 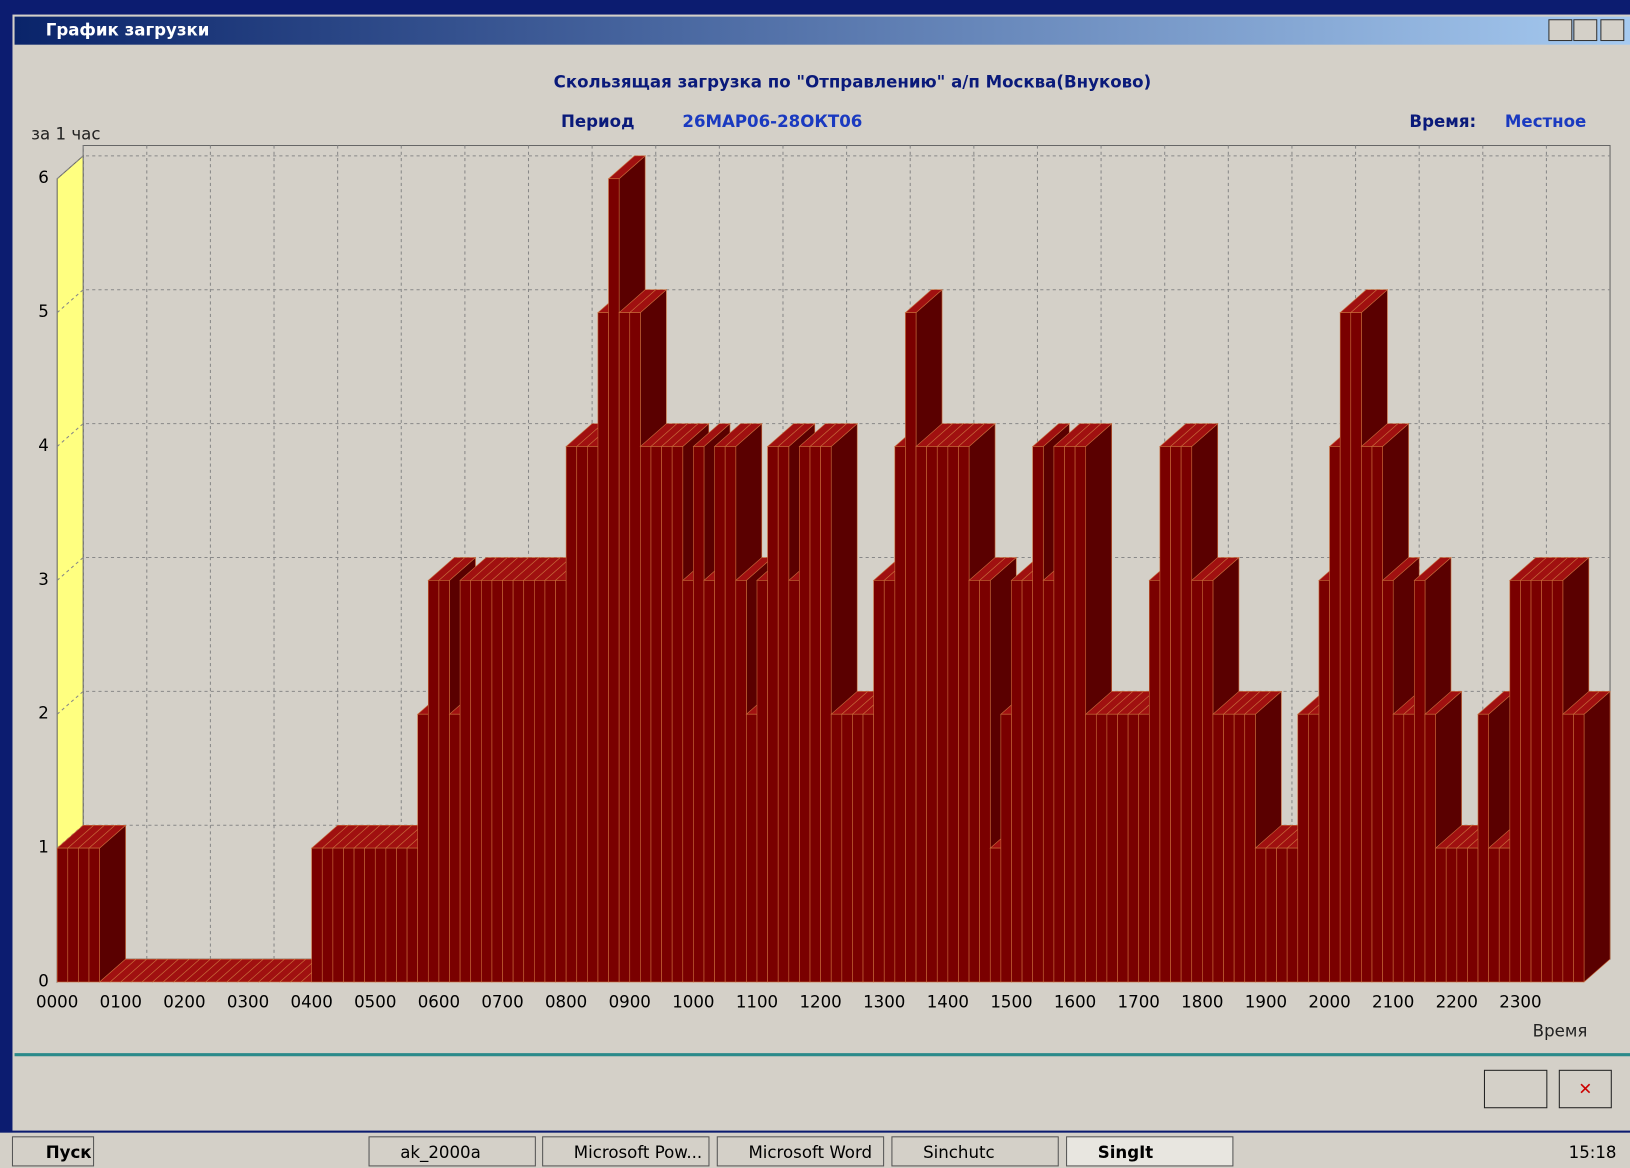 What do you see at coordinates (1612, 30) in the screenshot?
I see `close` at bounding box center [1612, 30].